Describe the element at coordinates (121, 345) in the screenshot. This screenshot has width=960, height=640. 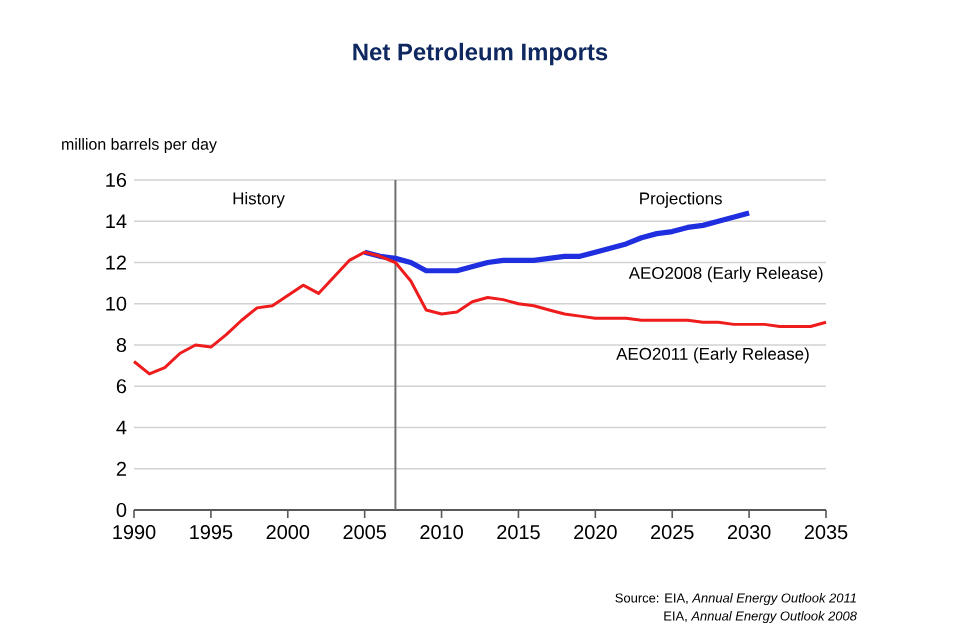
I see `y-tick-label: 8` at that location.